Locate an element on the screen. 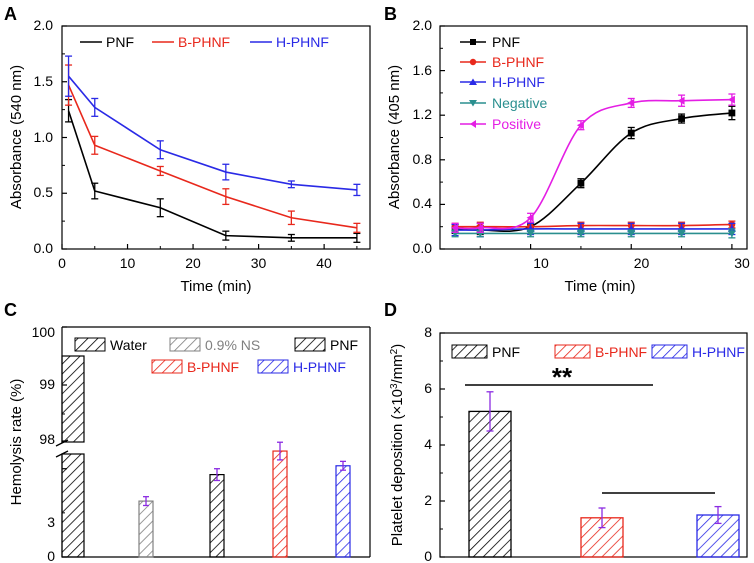 The height and width of the screenshot is (563, 754). panel-a-ytick: 0.5 is located at coordinates (44, 192).